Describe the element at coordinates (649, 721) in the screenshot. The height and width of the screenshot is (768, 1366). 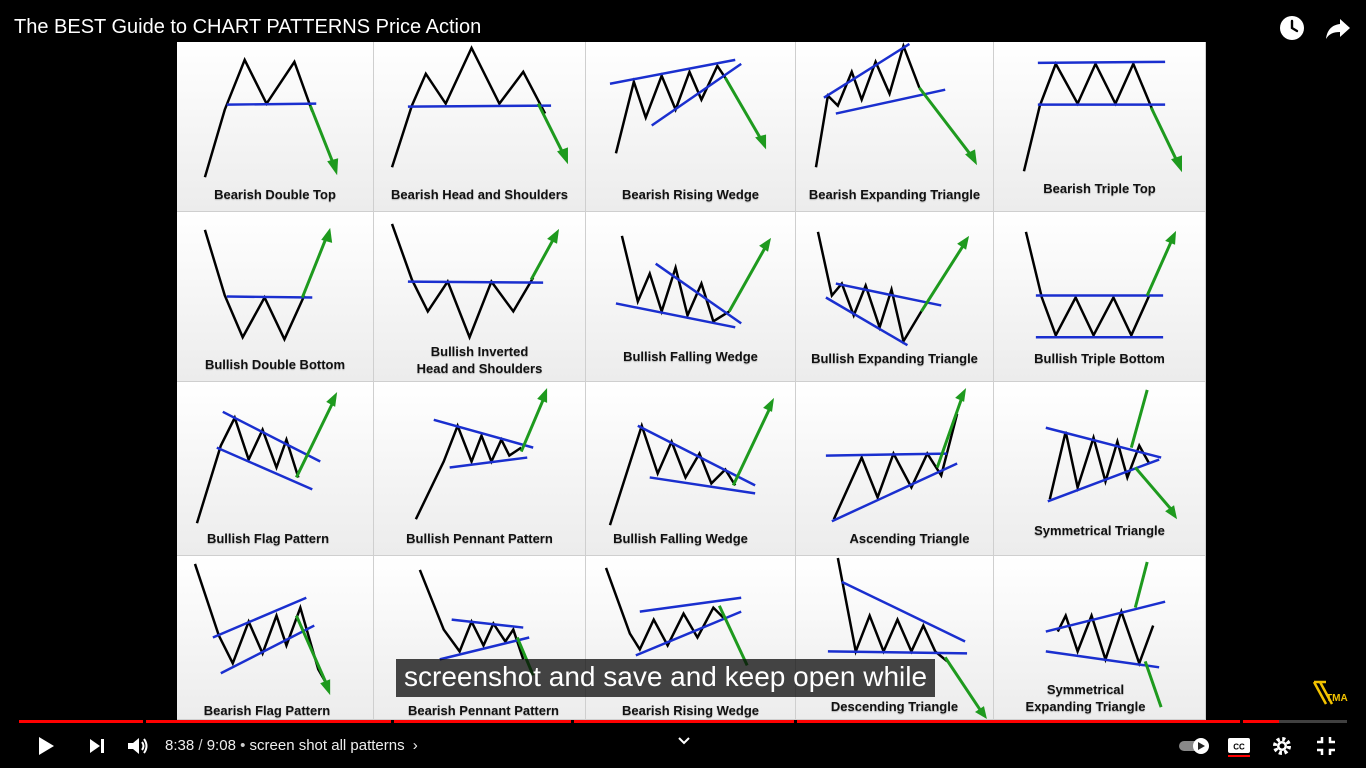
I see `progress-played` at that location.